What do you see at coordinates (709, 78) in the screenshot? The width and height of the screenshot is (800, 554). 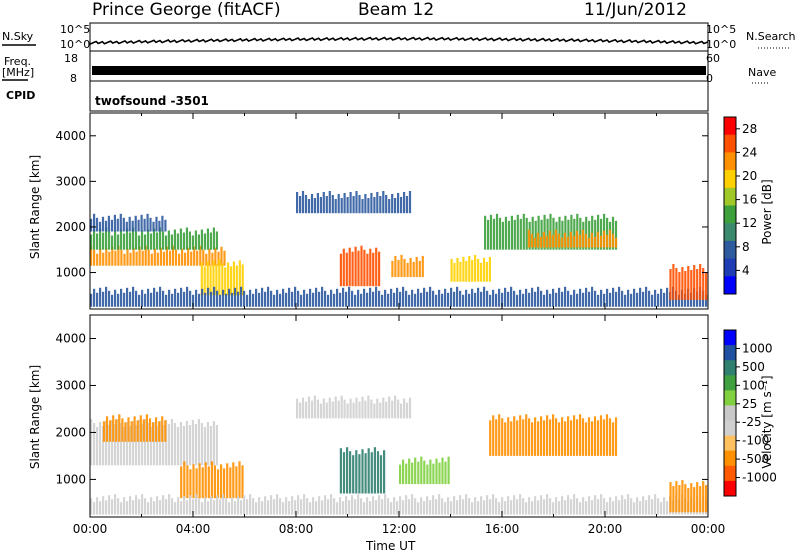 I see `nave-tick-bottom: 0` at bounding box center [709, 78].